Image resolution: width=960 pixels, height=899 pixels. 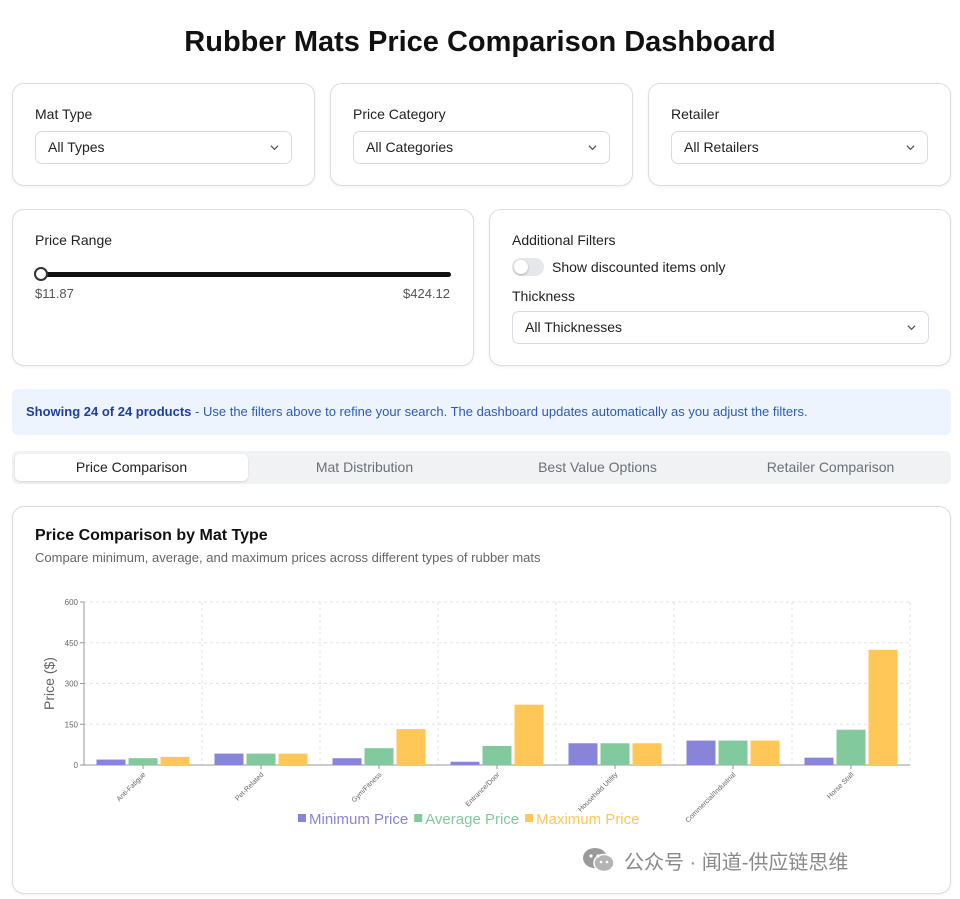 I want to click on x-tick-label: Anti-Fatigue, so click(x=132, y=787).